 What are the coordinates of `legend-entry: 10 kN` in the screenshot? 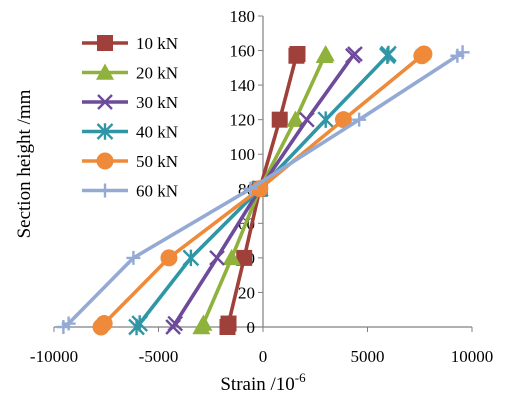 It's located at (130, 43).